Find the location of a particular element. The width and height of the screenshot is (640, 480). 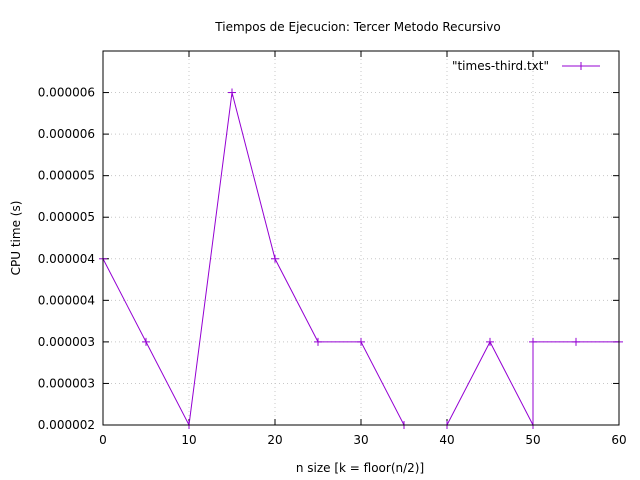

legend-marker is located at coordinates (581, 66).